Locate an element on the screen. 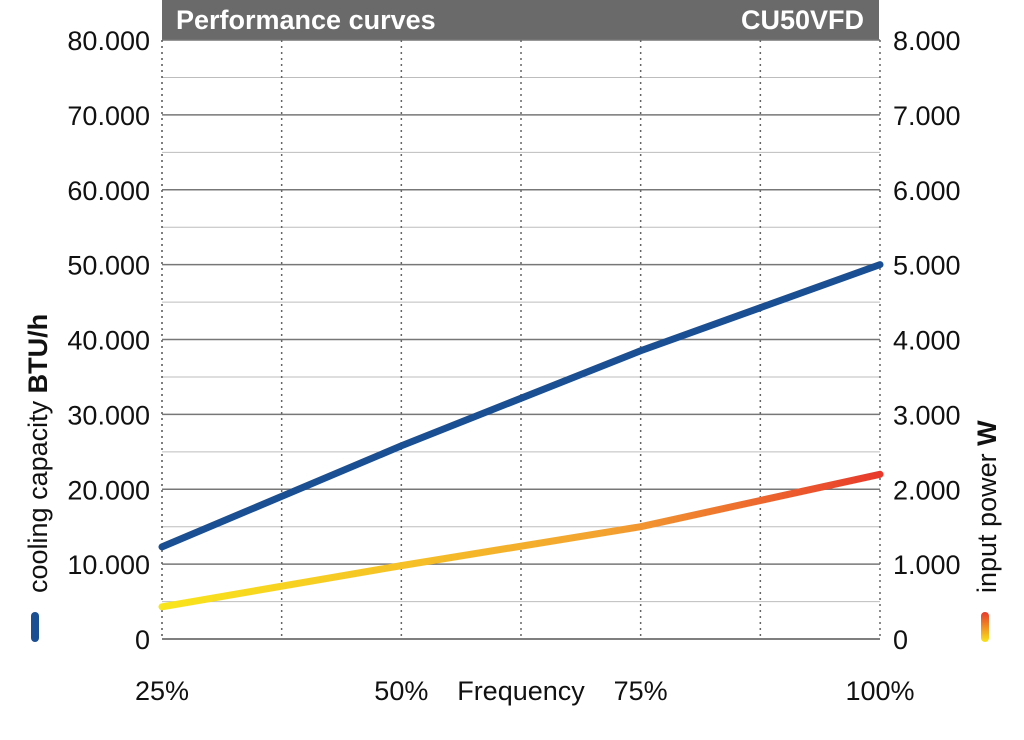 The image size is (1024, 740). y-left-tick-label: 80.000 is located at coordinates (108, 41).